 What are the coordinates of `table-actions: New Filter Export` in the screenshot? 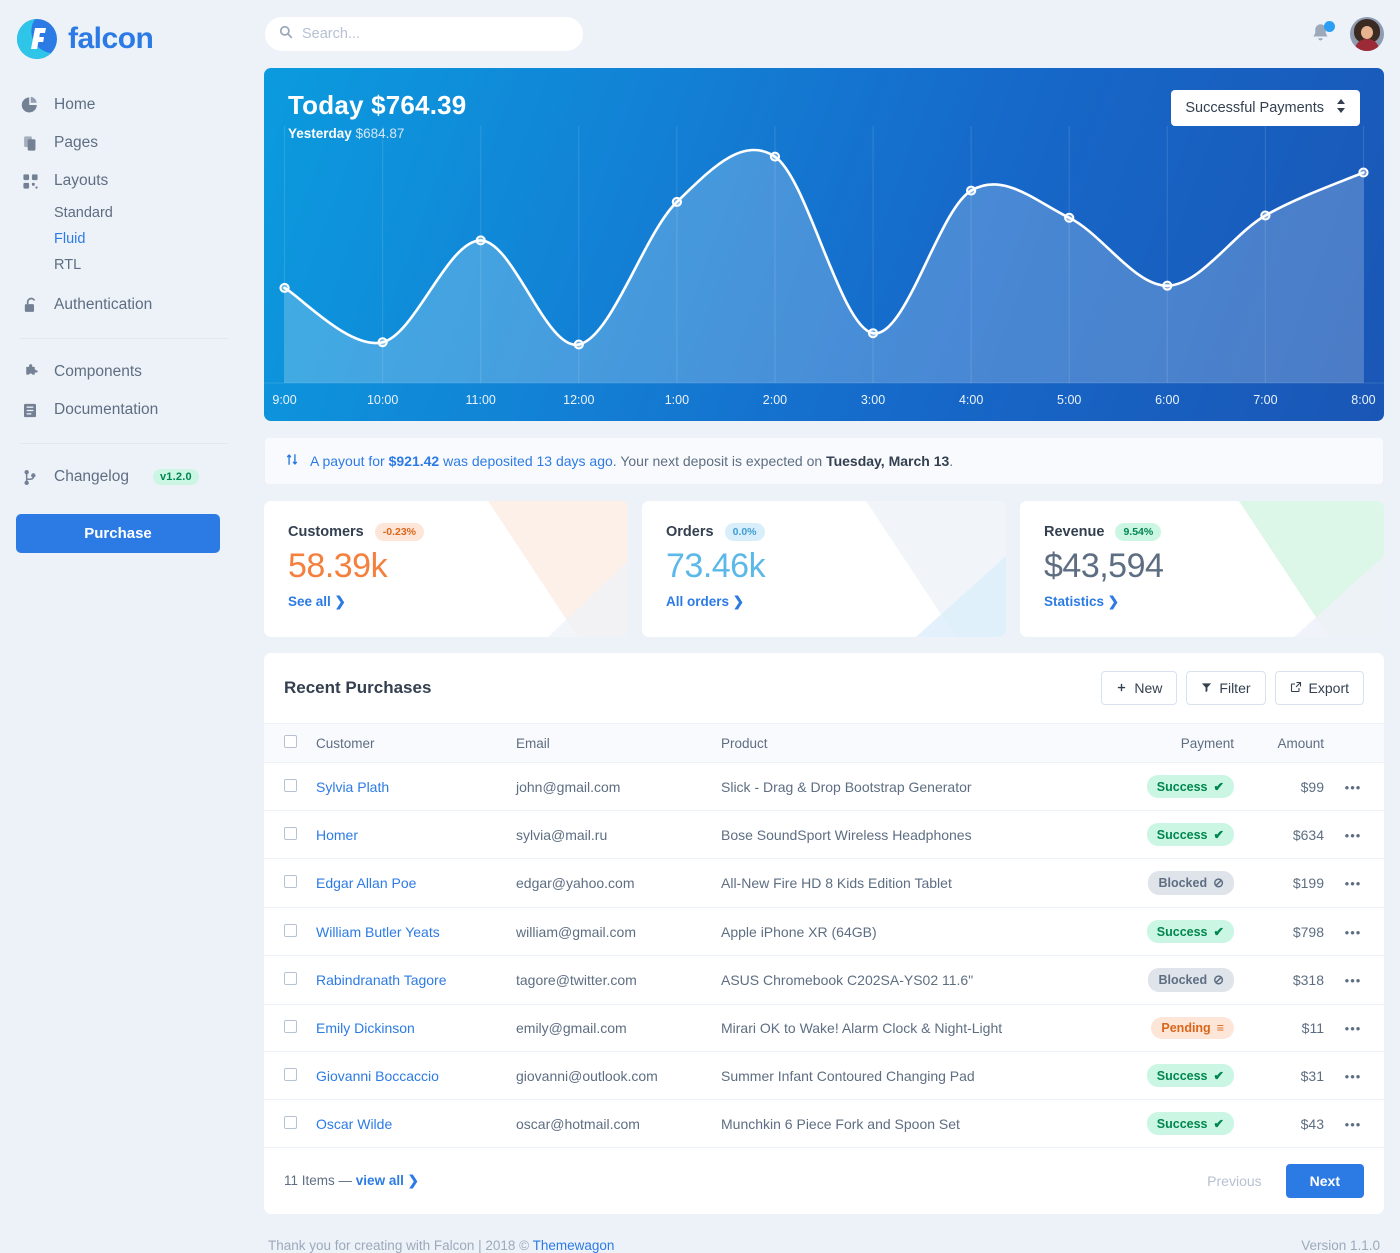 It's located at (1232, 688).